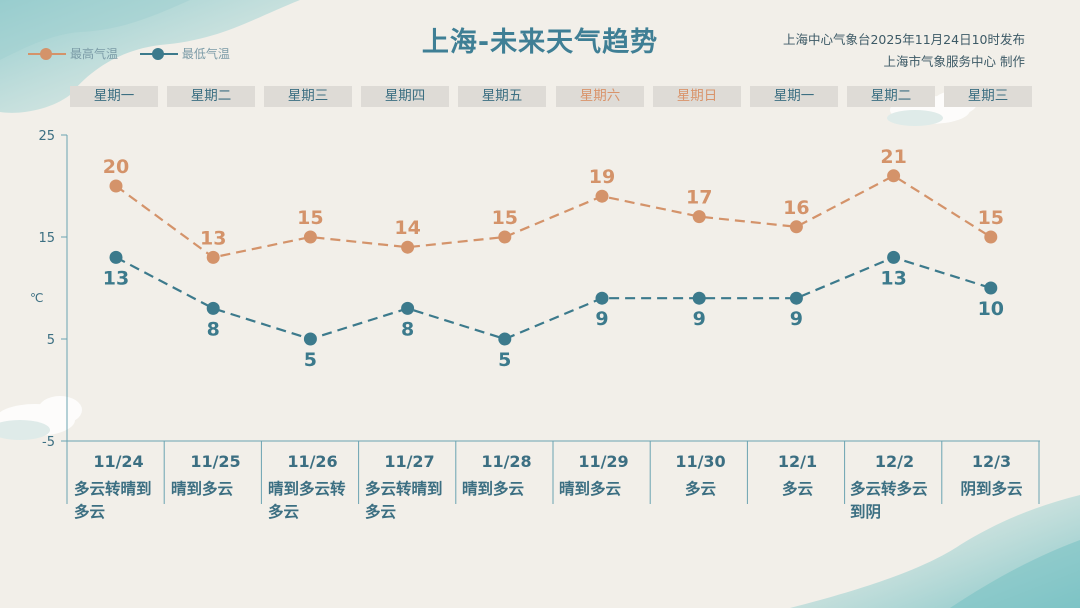  I want to click on chart-legend: 最高气温 最低气温, so click(138, 53).